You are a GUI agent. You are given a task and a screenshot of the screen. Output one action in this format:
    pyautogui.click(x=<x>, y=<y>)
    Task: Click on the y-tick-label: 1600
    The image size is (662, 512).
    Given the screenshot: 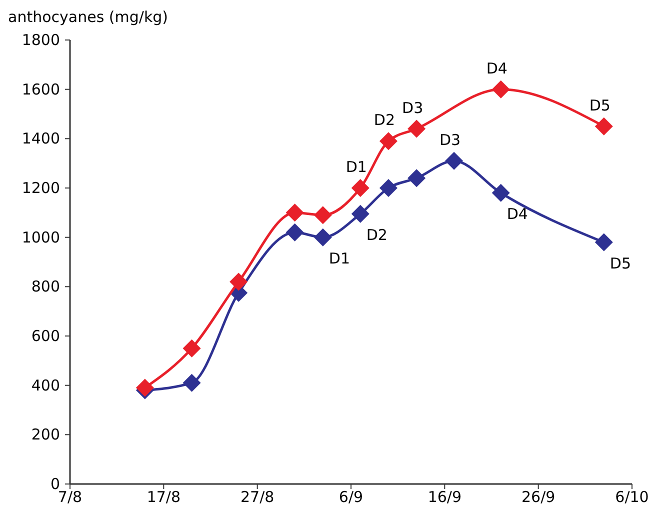 What is the action you would take?
    pyautogui.click(x=41, y=89)
    